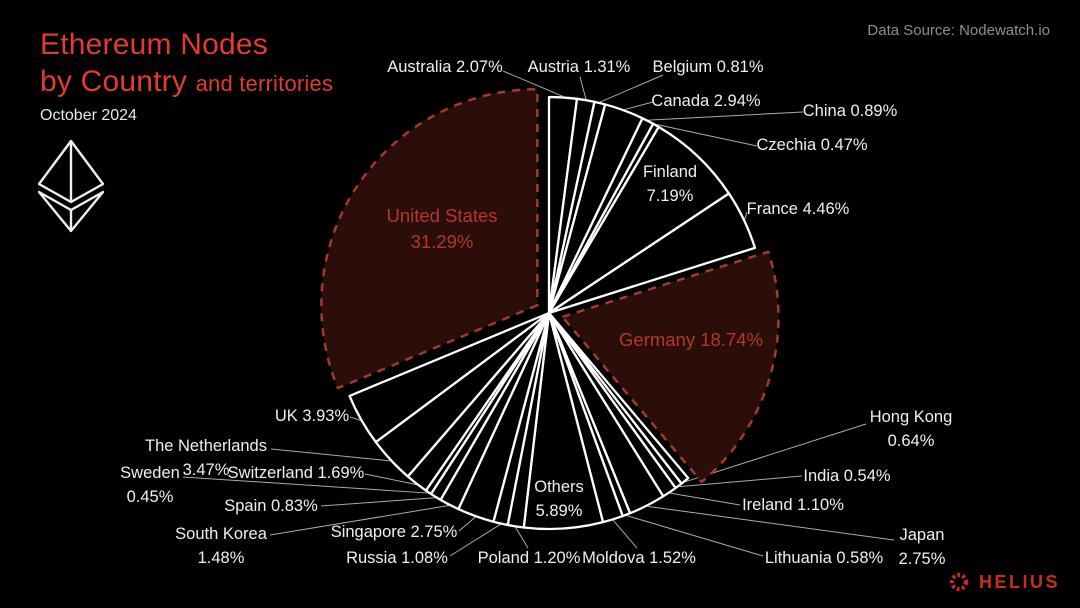 The width and height of the screenshot is (1080, 608). I want to click on leader-line-china, so click(726, 116).